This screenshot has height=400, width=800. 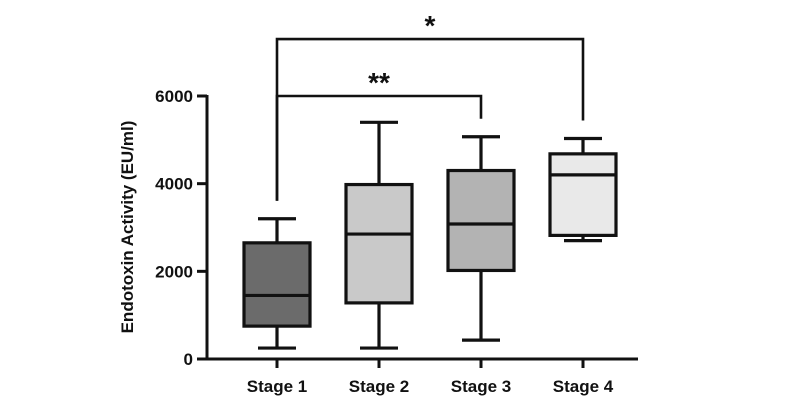 What do you see at coordinates (379, 386) in the screenshot?
I see `x-tick-label: Stage 2` at bounding box center [379, 386].